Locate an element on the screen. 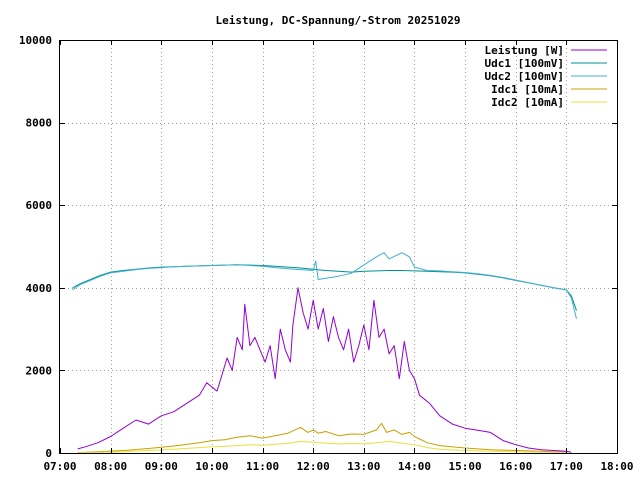  x-tick-label: 08:00 is located at coordinates (110, 466).